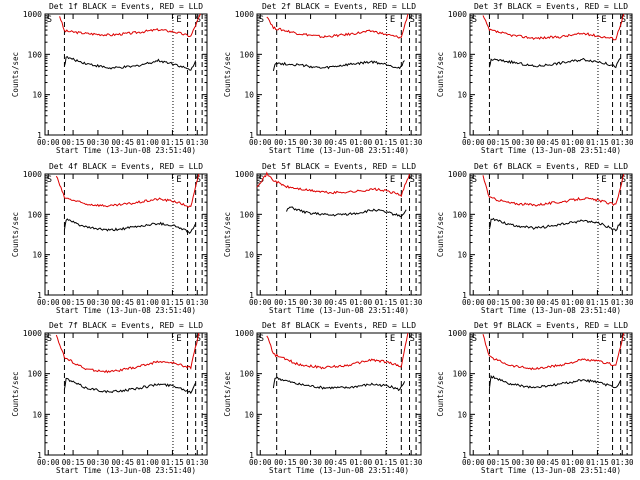 This screenshot has width=640, height=480. I want to click on chart-title: Det 6f BLACK = Events, RED = LLD, so click(551, 166).